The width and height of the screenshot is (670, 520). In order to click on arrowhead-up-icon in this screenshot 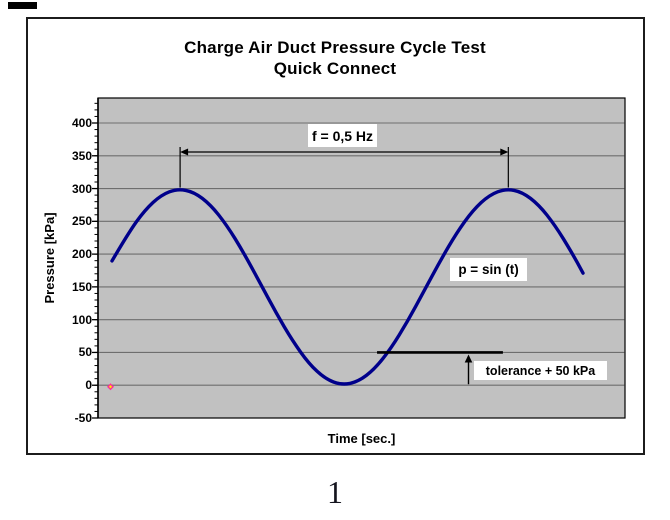, I will do `click(468, 358)`.